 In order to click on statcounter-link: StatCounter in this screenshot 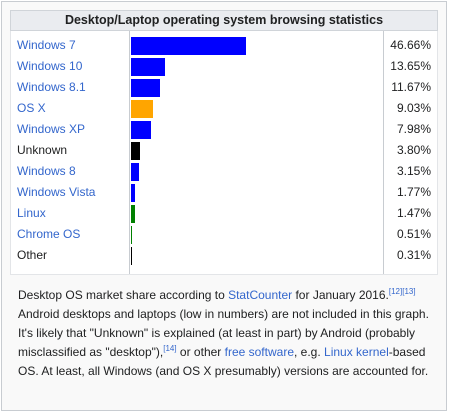, I will do `click(260, 295)`.